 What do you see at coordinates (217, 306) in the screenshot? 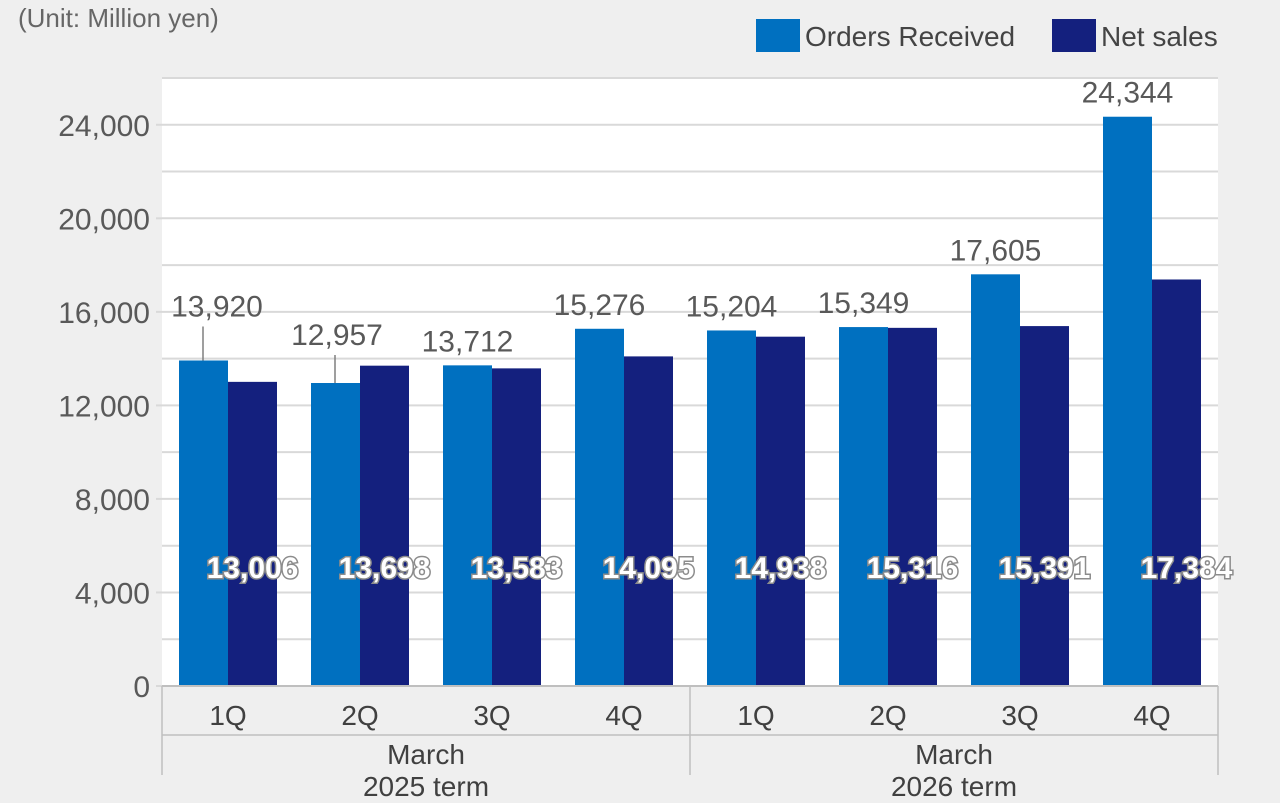
I see `data-label-orders-received: 13,920` at bounding box center [217, 306].